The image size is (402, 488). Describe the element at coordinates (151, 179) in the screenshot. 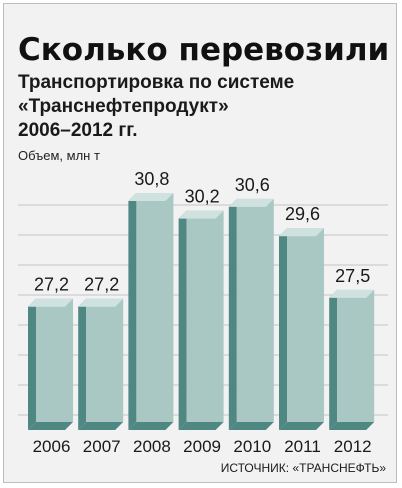

I see `value-label-2008: 30,8` at that location.